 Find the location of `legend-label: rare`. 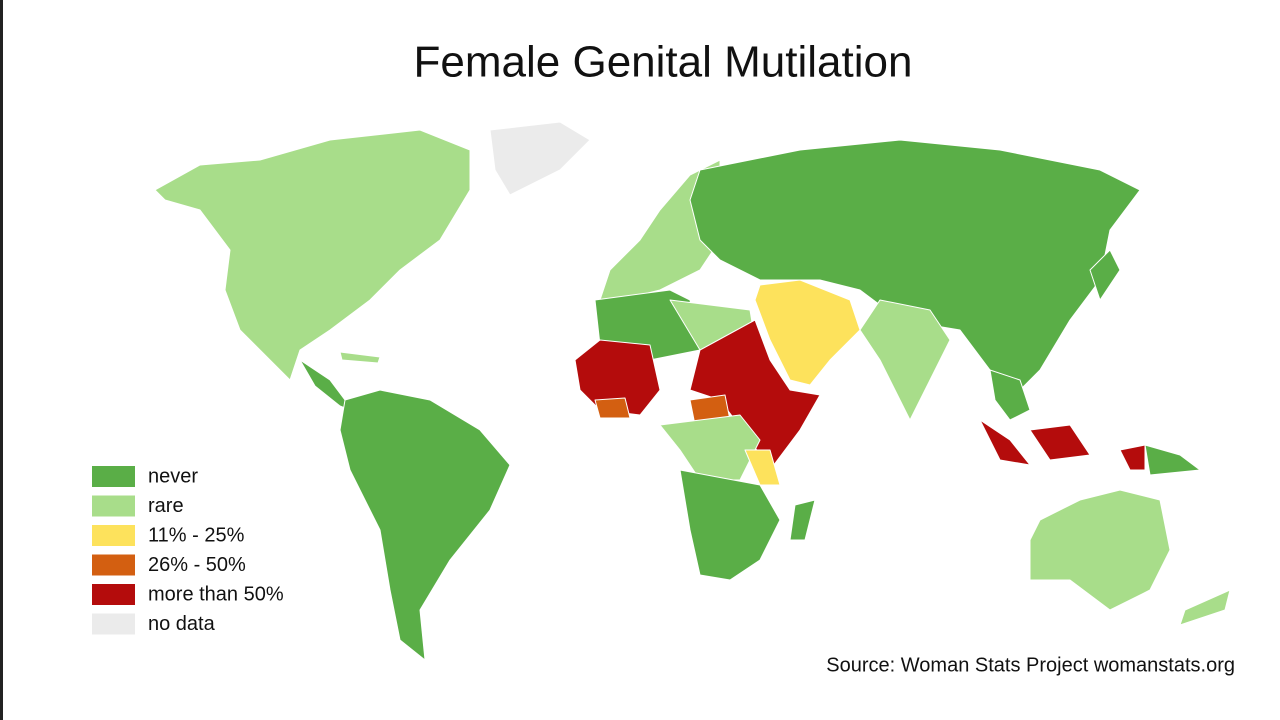

legend-label: rare is located at coordinates (166, 506).